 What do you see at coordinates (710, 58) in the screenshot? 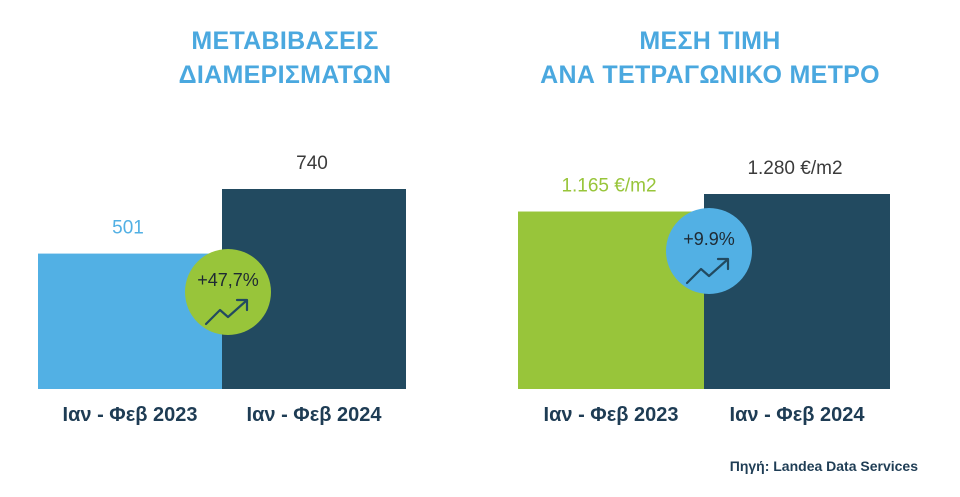
I see `right-chart-title: ΜΕΣΗ ΤΙΜΗ ΑΝΑ ΤΕΤΡΑΓΩΝΙΚΟ ΜΕΤΡΟ` at bounding box center [710, 58].